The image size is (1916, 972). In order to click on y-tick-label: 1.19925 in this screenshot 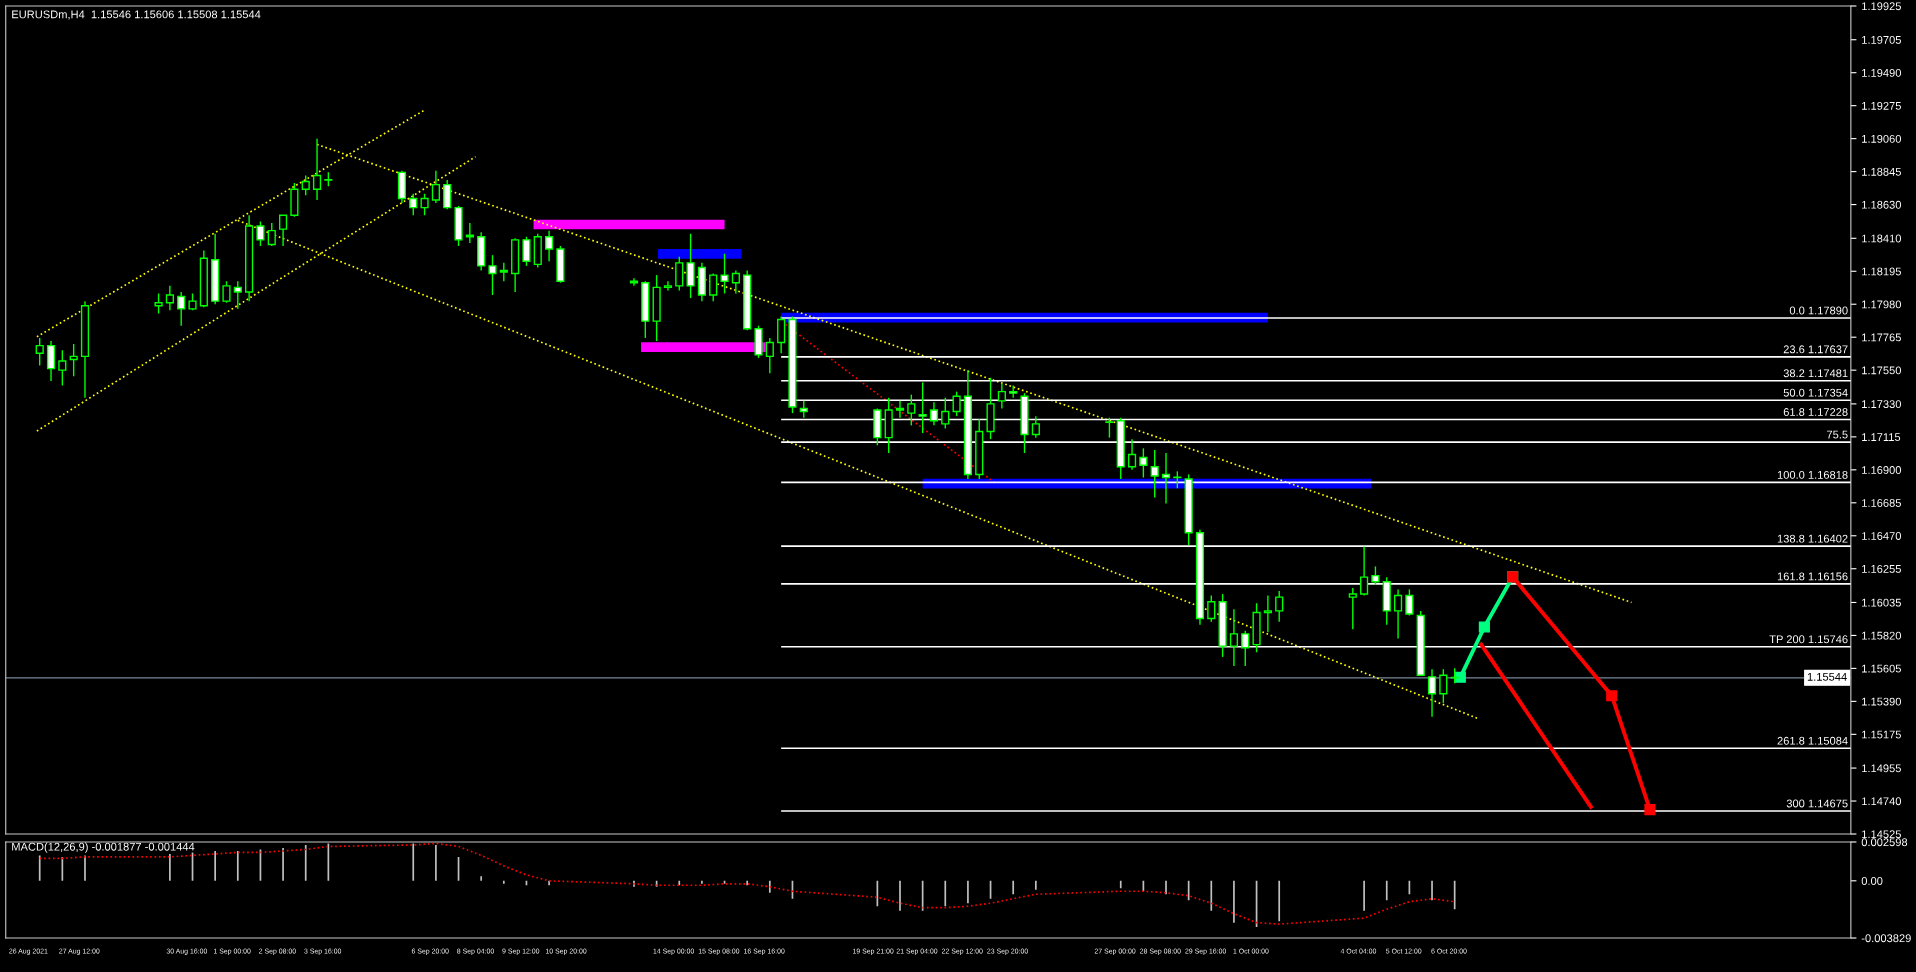, I will do `click(1881, 6)`.